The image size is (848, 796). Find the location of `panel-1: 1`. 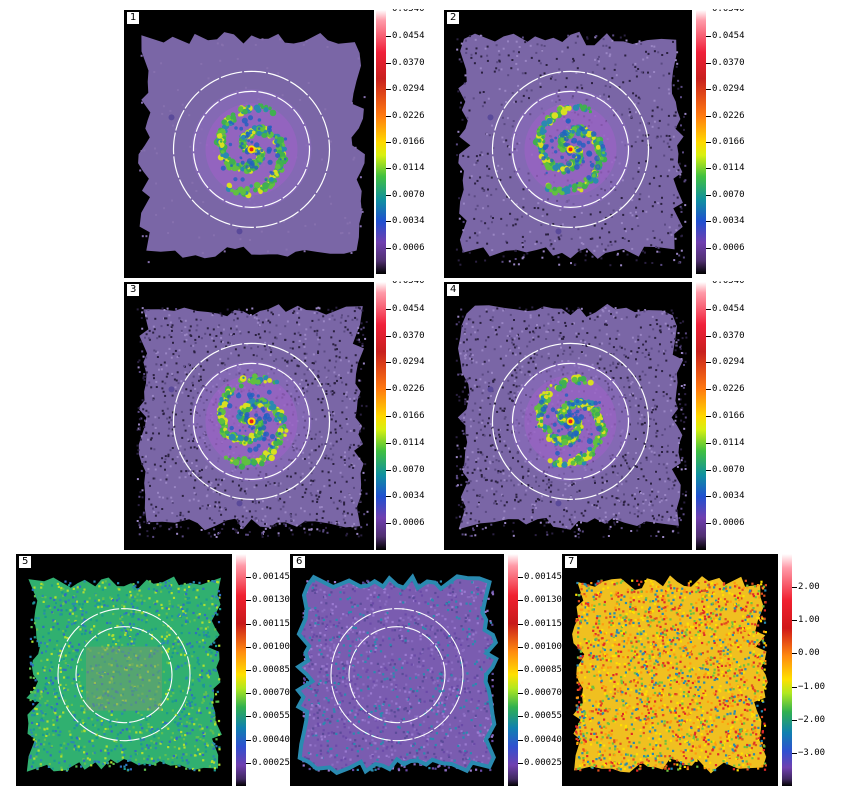

panel-1: 1 is located at coordinates (249, 144).